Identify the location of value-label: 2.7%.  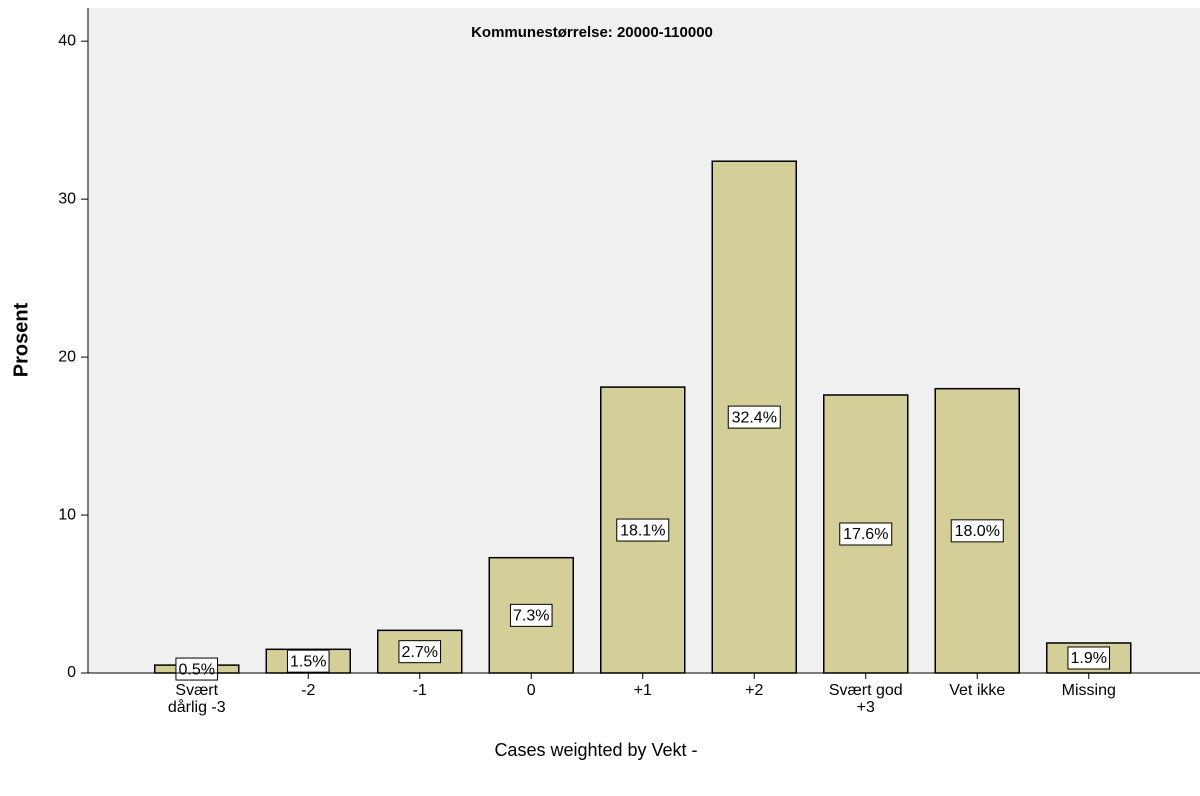
(420, 652).